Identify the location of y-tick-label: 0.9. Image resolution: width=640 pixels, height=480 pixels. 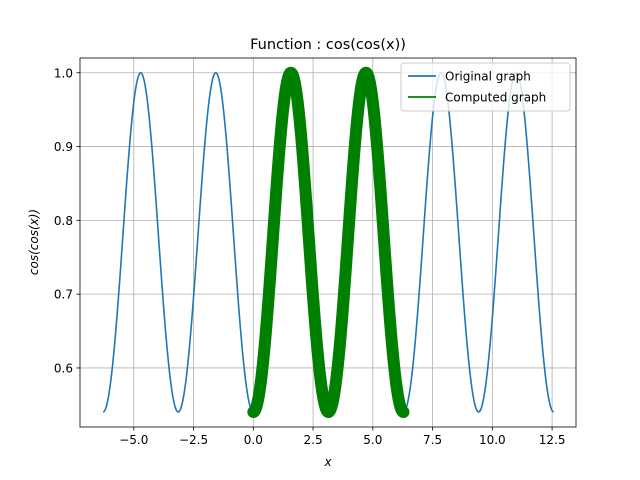
(63, 147).